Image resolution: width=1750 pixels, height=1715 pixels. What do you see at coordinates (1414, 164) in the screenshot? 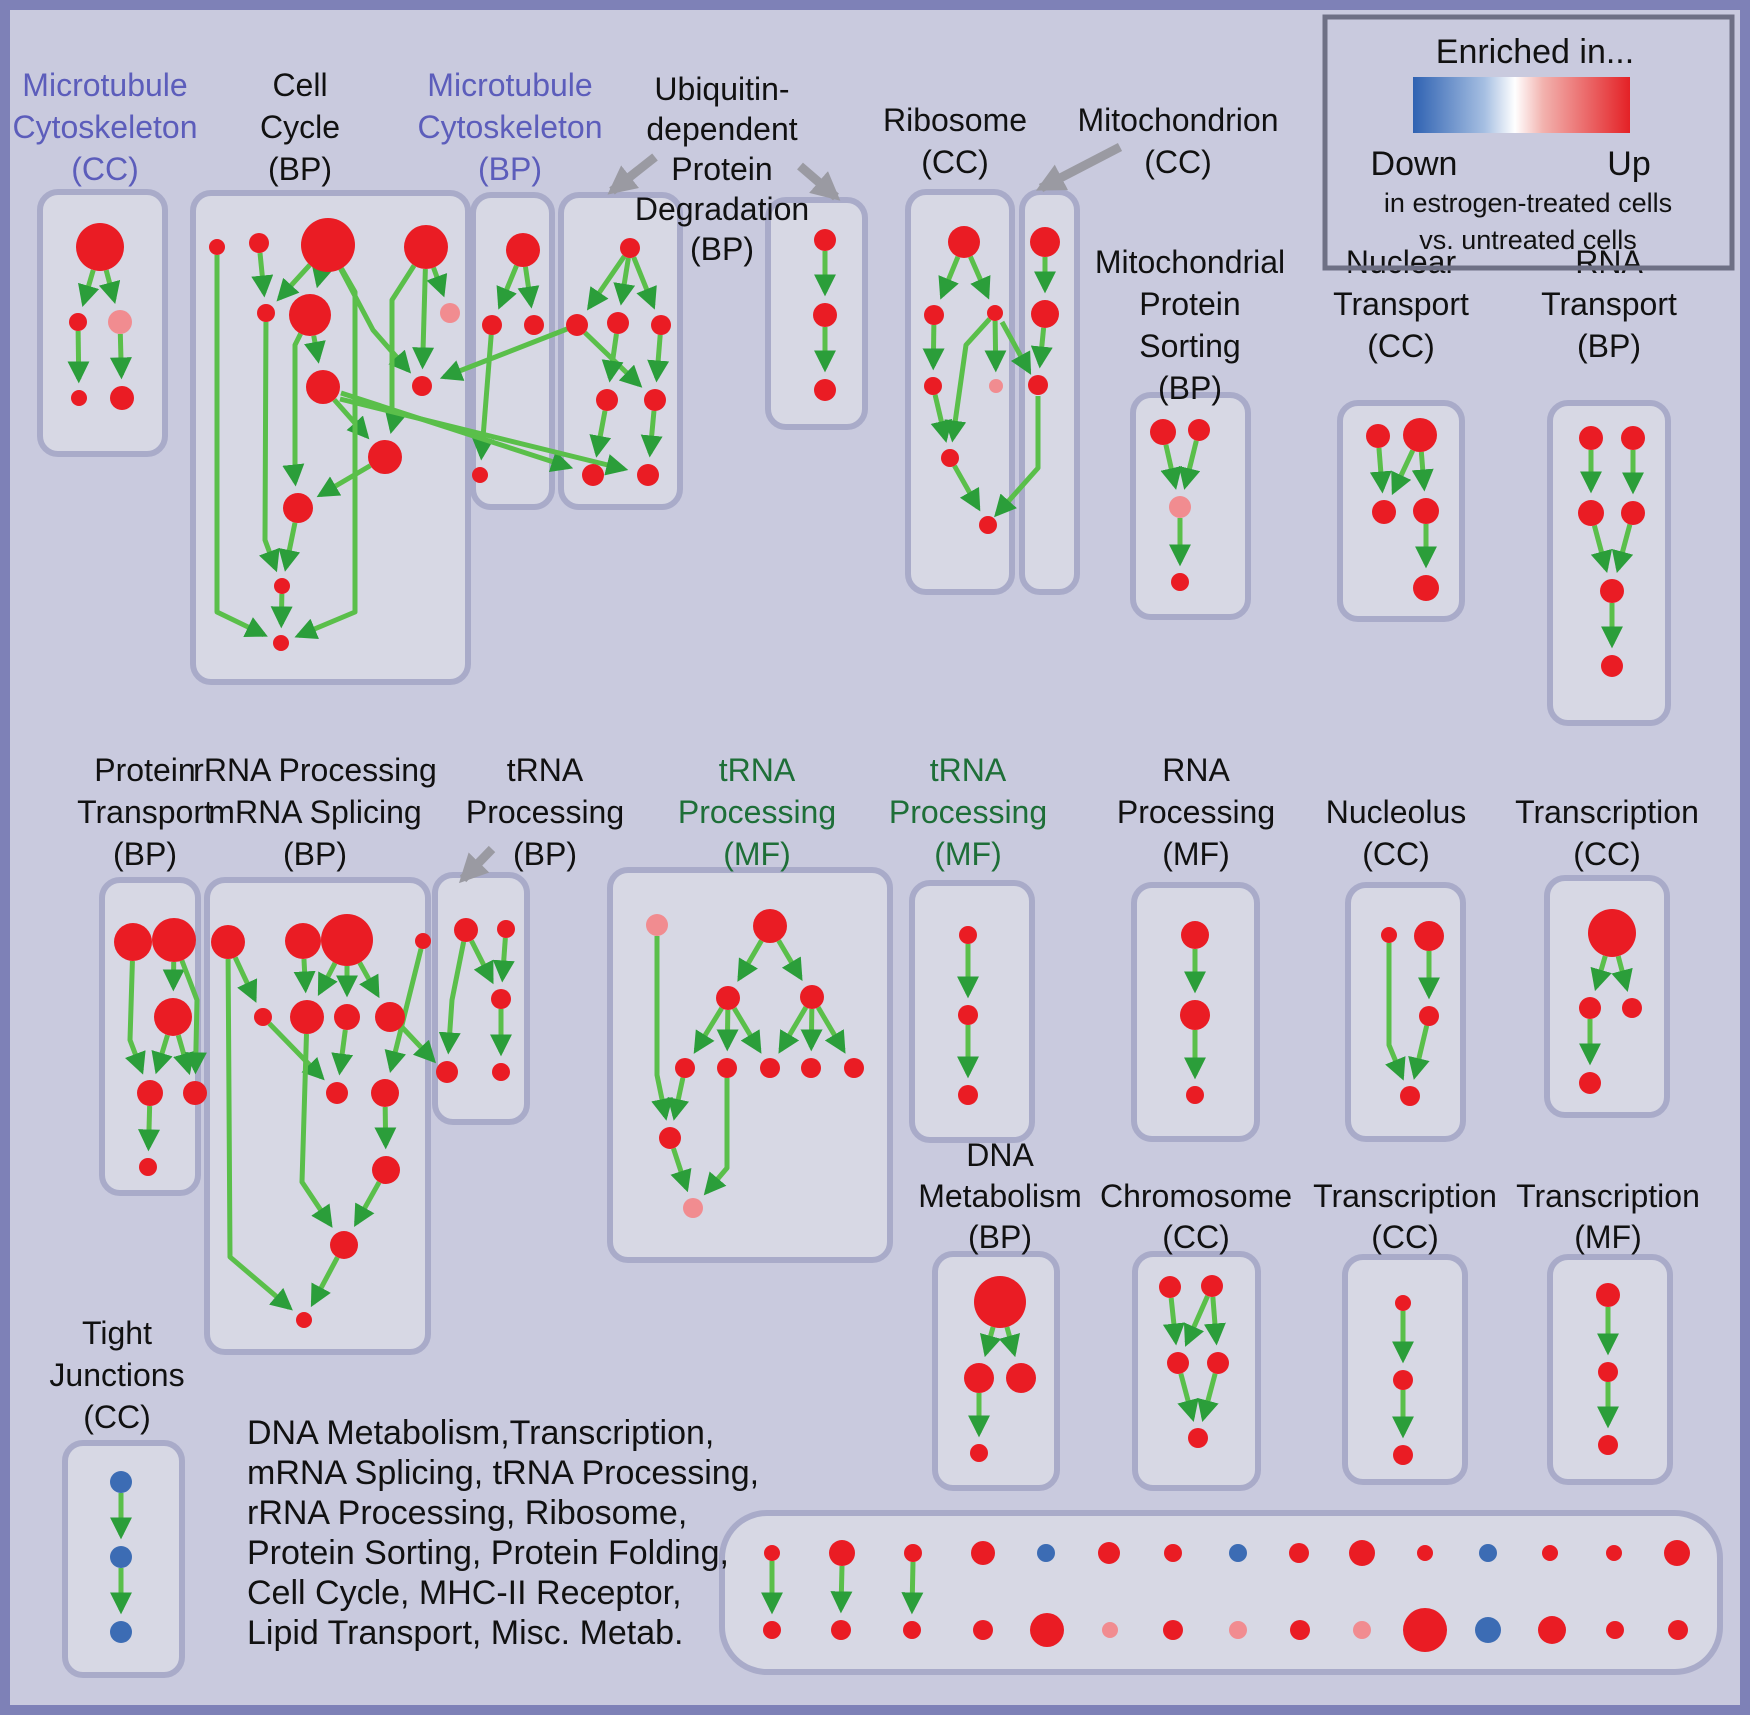
I see `legend-down-label: Down` at bounding box center [1414, 164].